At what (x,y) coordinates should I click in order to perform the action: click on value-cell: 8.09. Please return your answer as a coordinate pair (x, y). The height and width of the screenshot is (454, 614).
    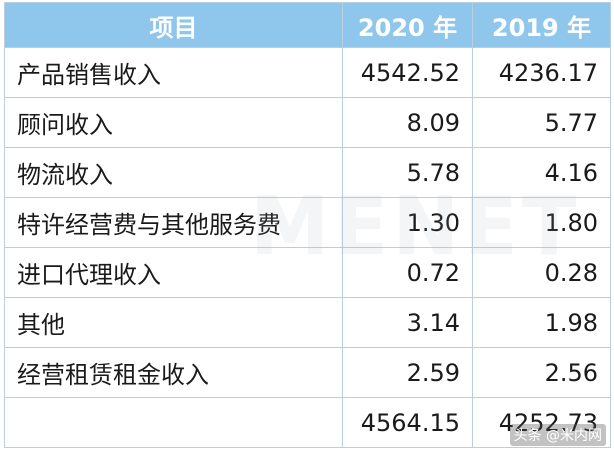
    Looking at the image, I should click on (407, 122).